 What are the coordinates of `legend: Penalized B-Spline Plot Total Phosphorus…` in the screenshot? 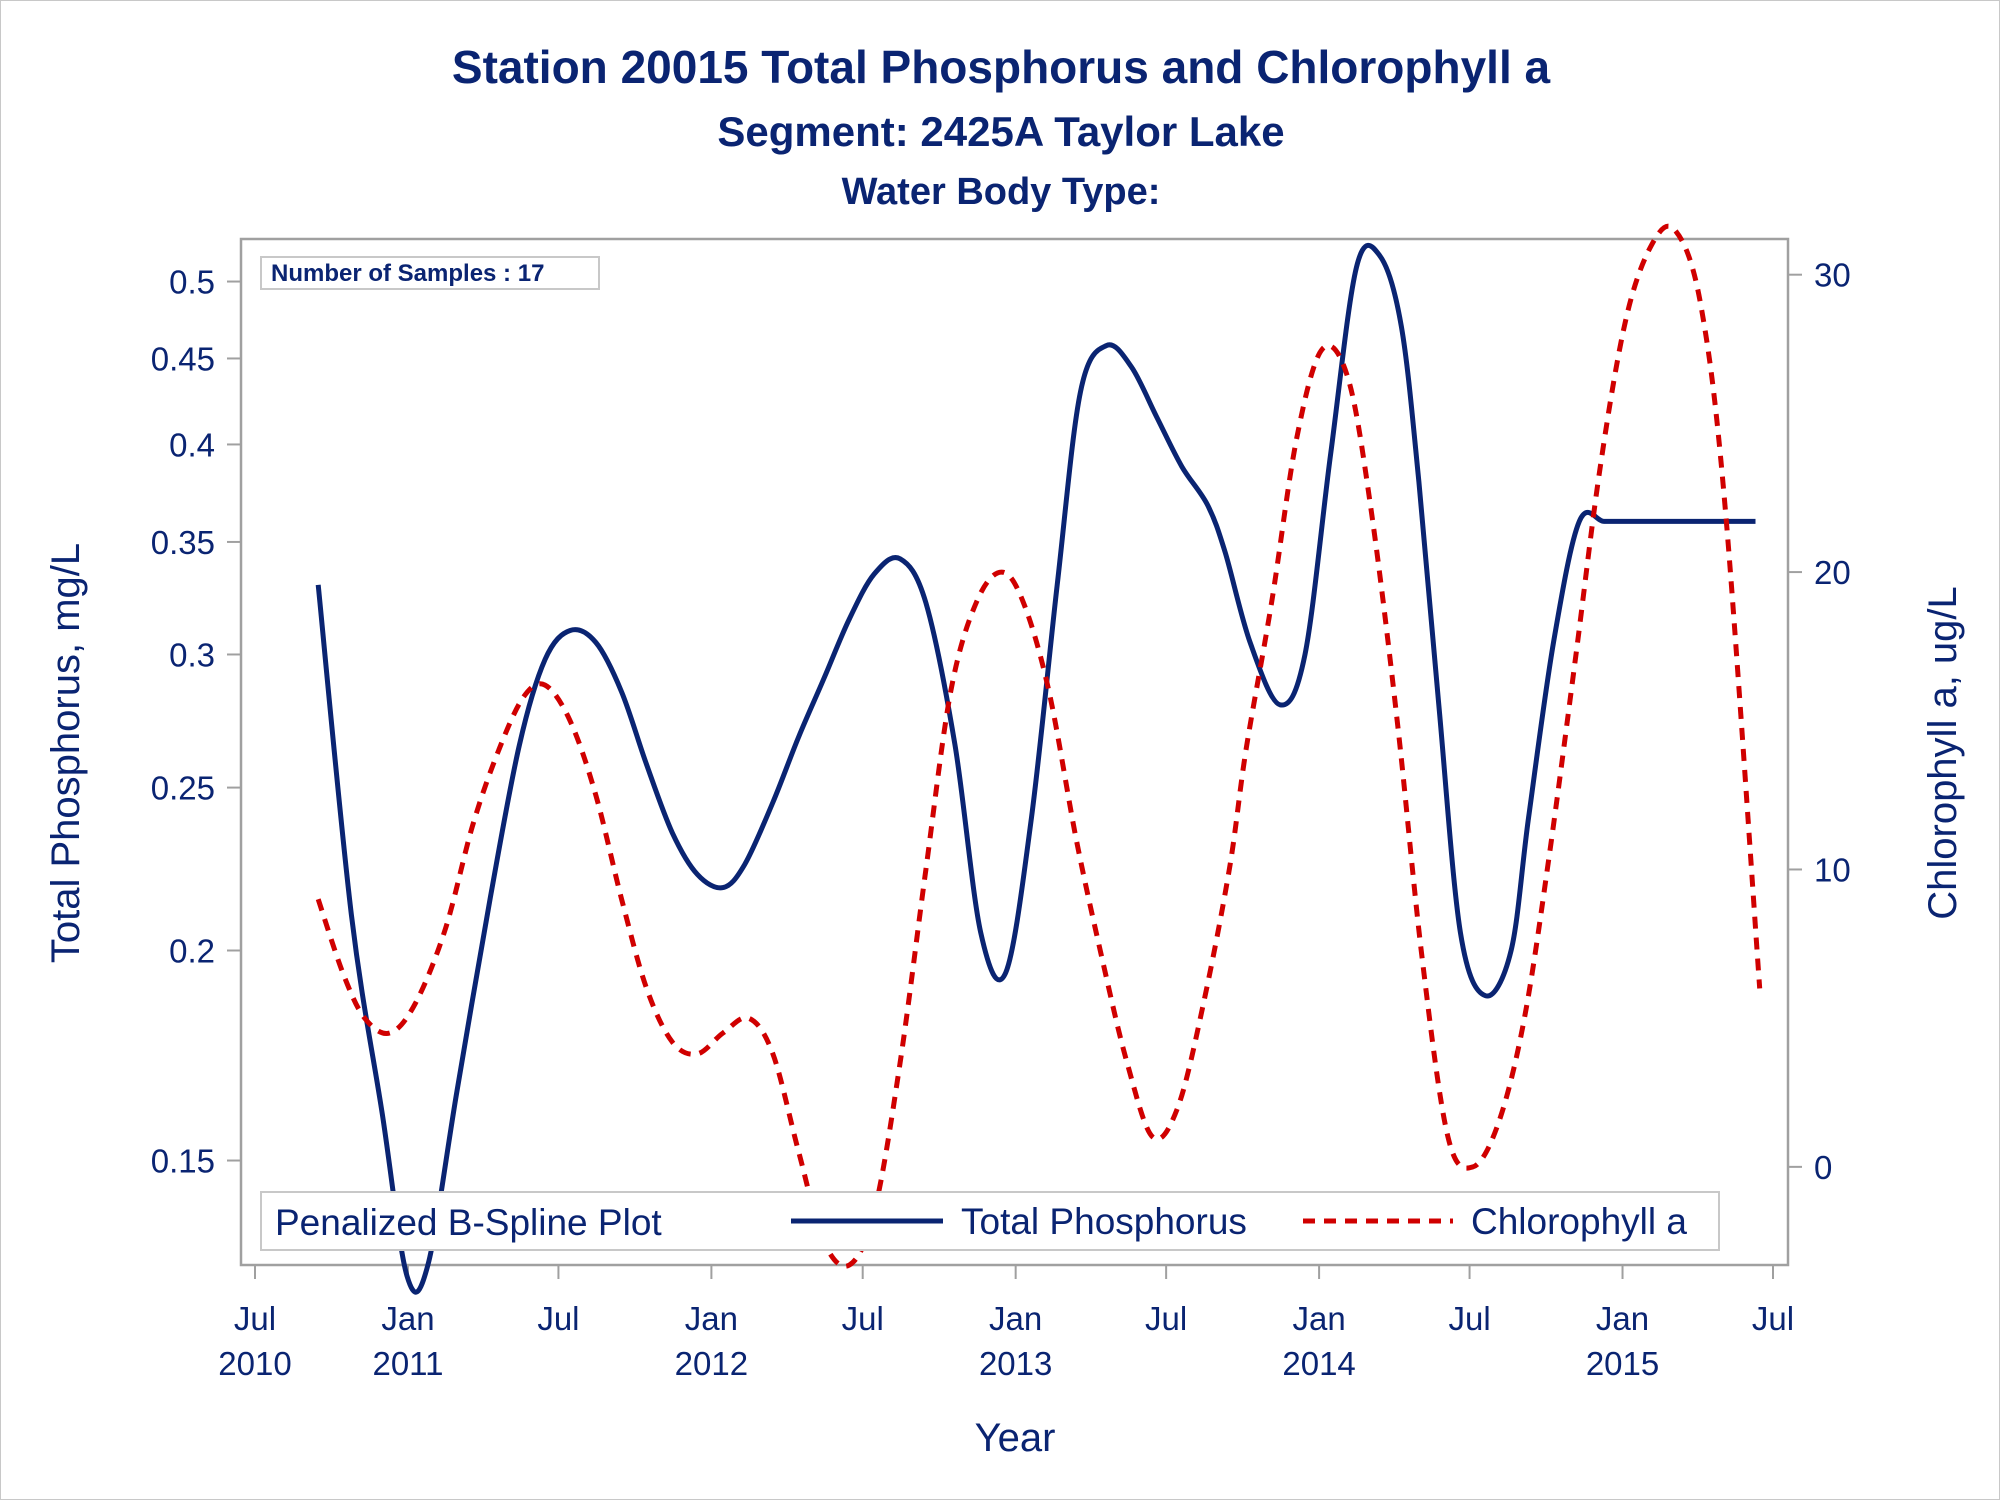 It's located at (990, 1221).